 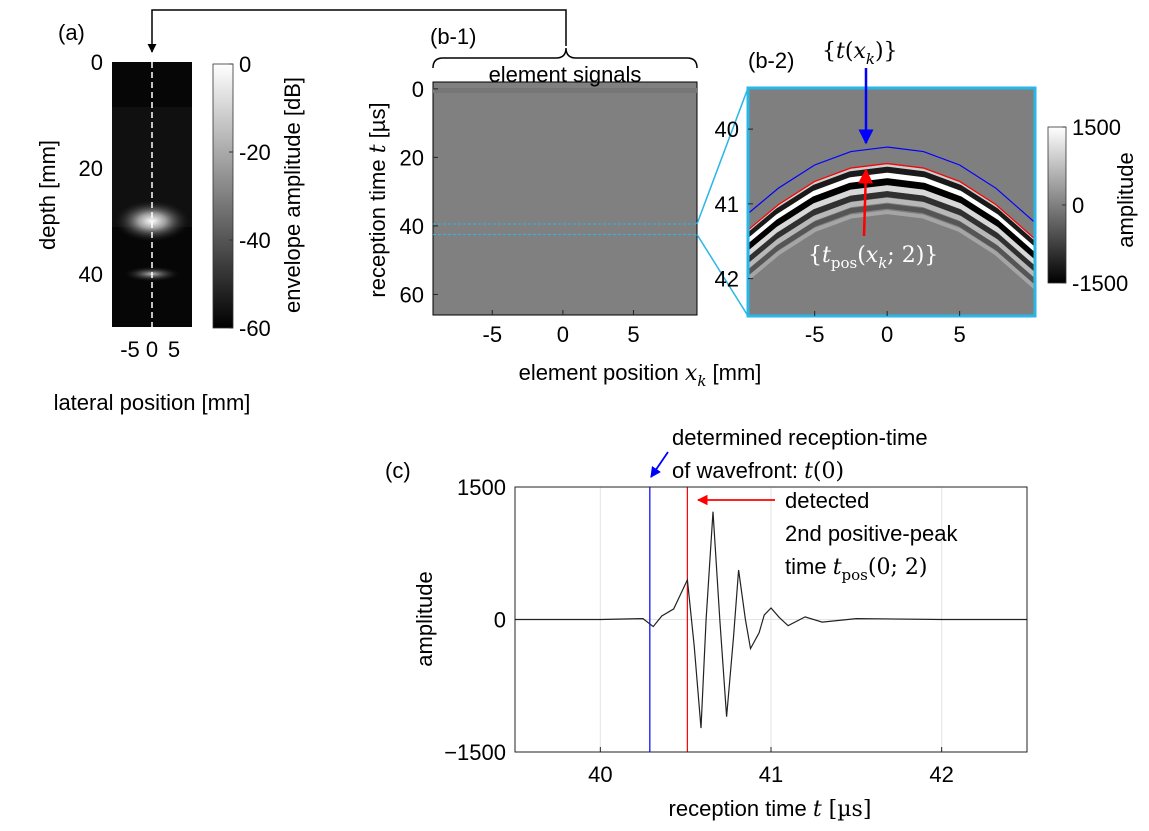 I want to click on colorbar-tick-label: -1500, so click(x=1100, y=283).